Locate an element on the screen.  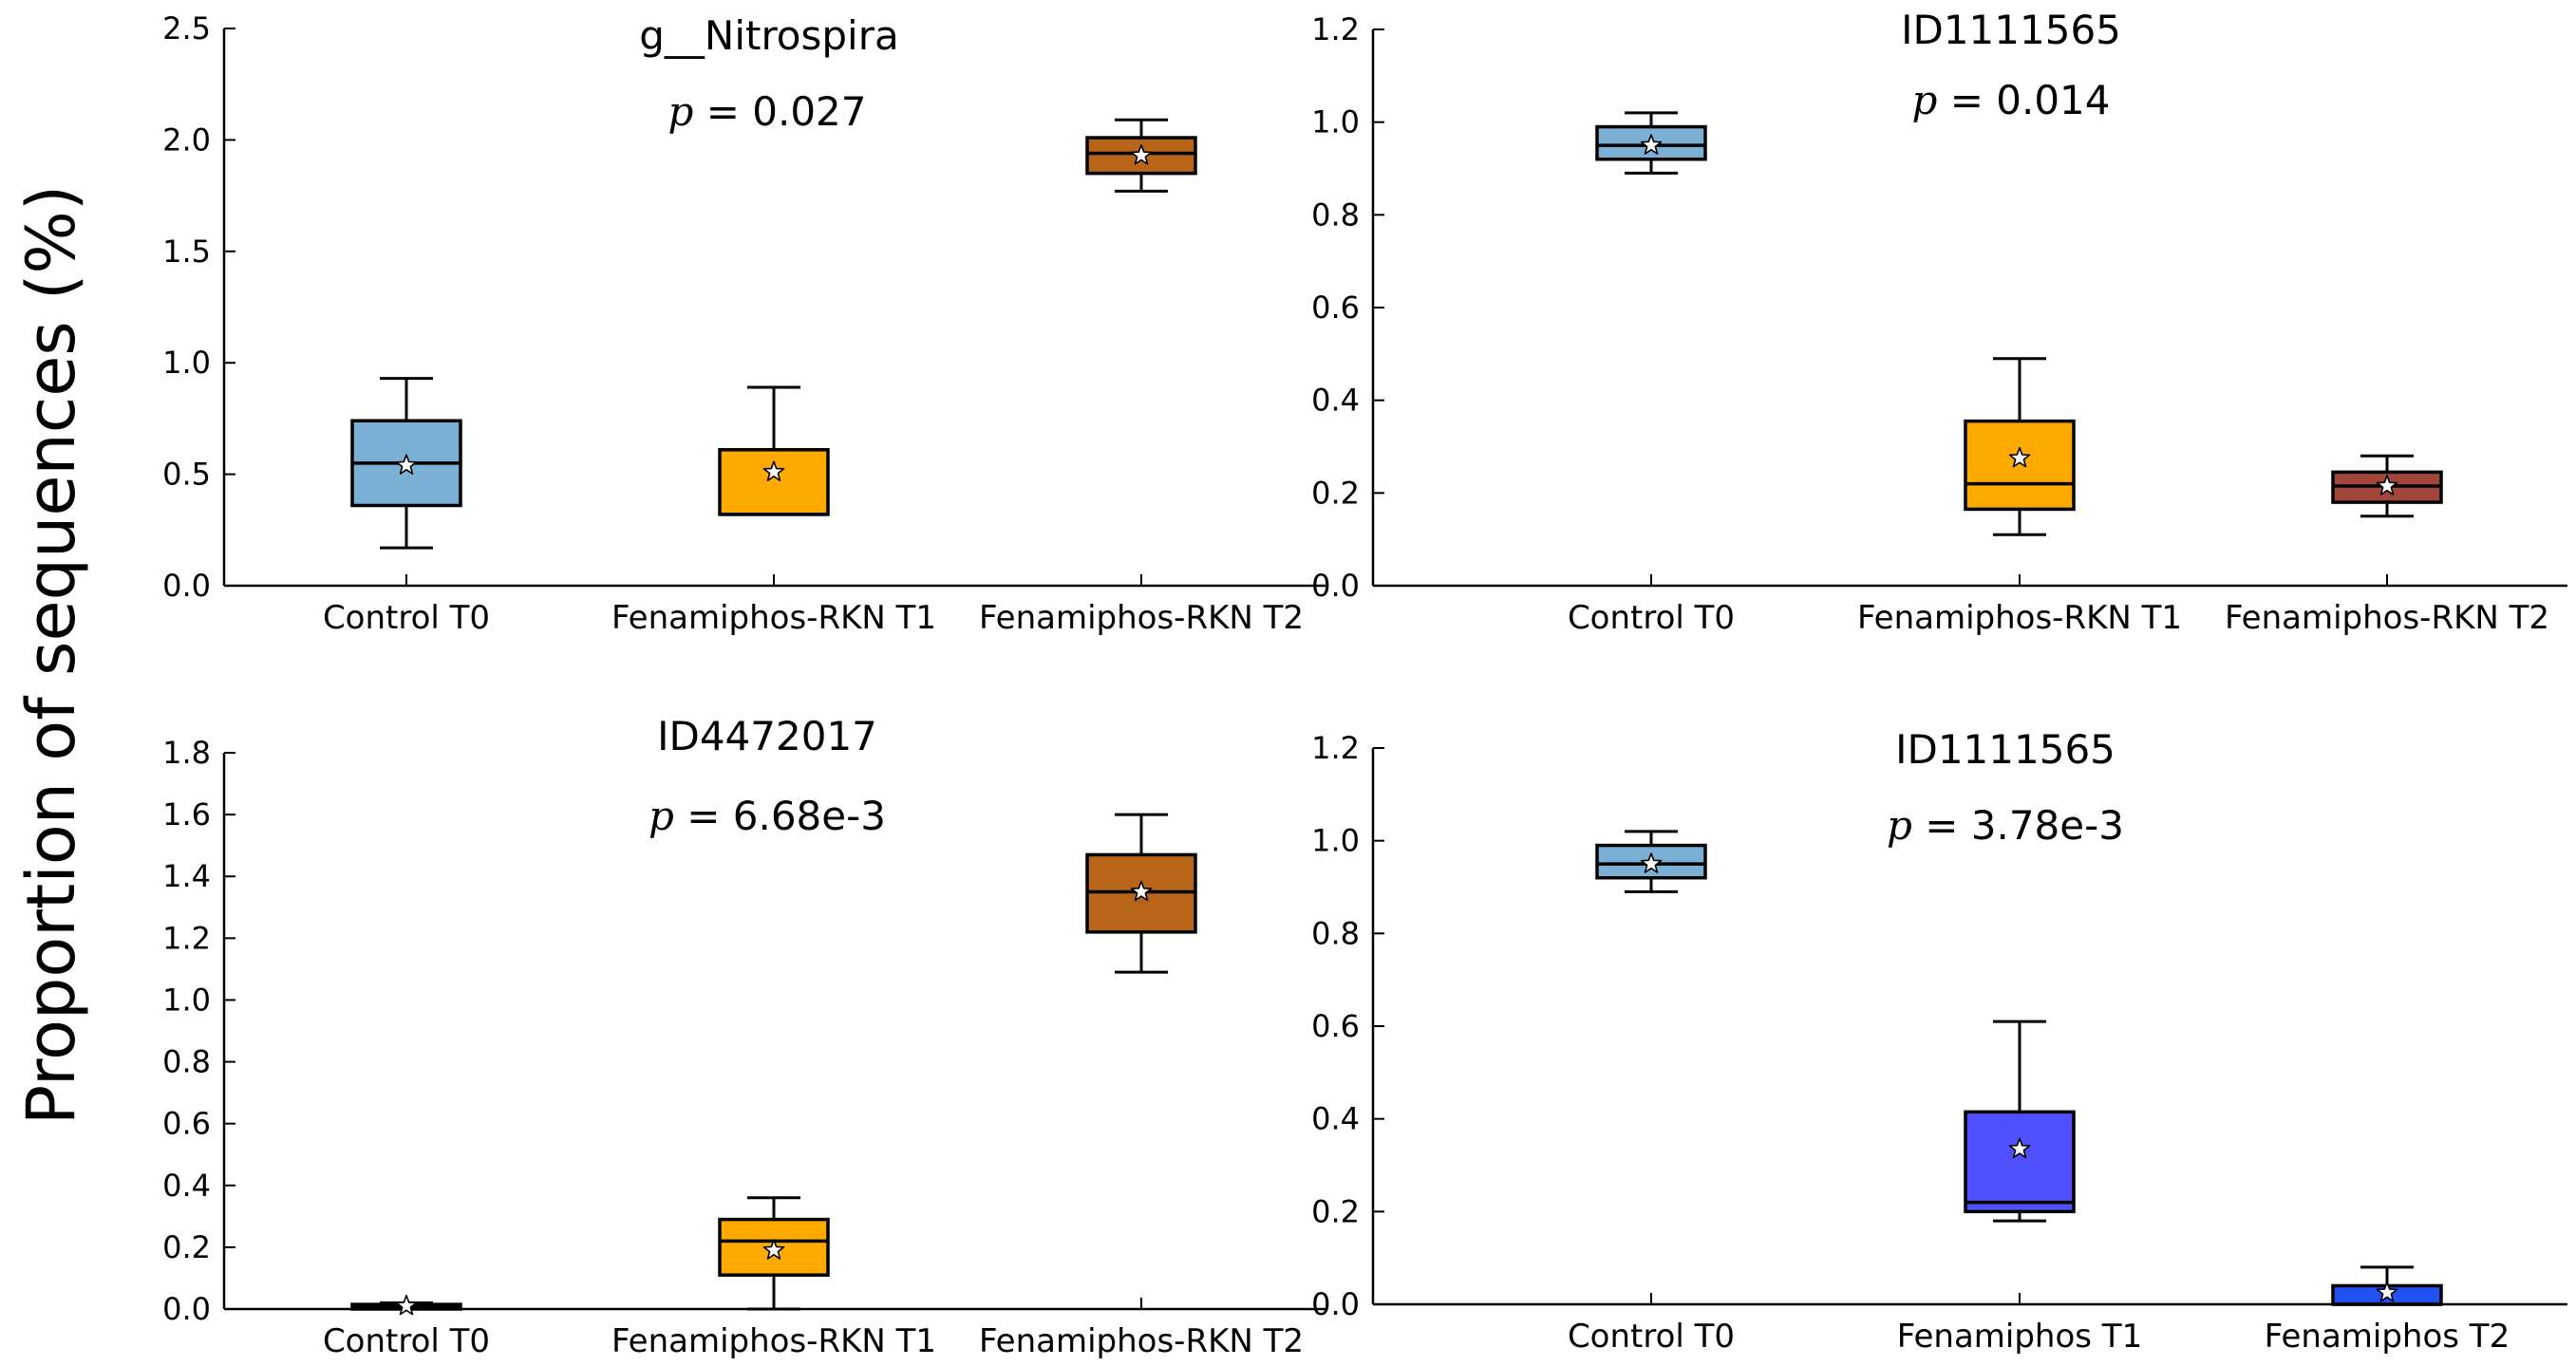
global-y-axis-label: Proportion of sequences (%) is located at coordinates (51, 655).